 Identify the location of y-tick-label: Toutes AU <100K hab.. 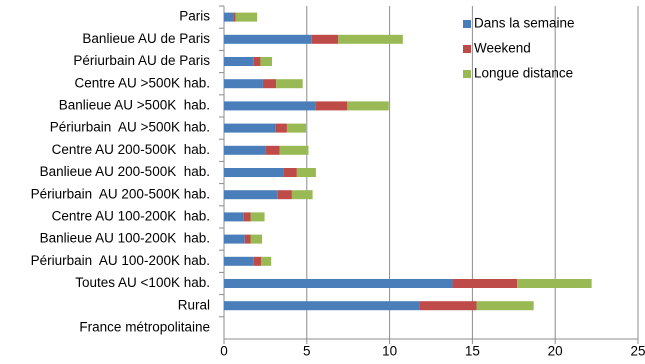
(142, 282).